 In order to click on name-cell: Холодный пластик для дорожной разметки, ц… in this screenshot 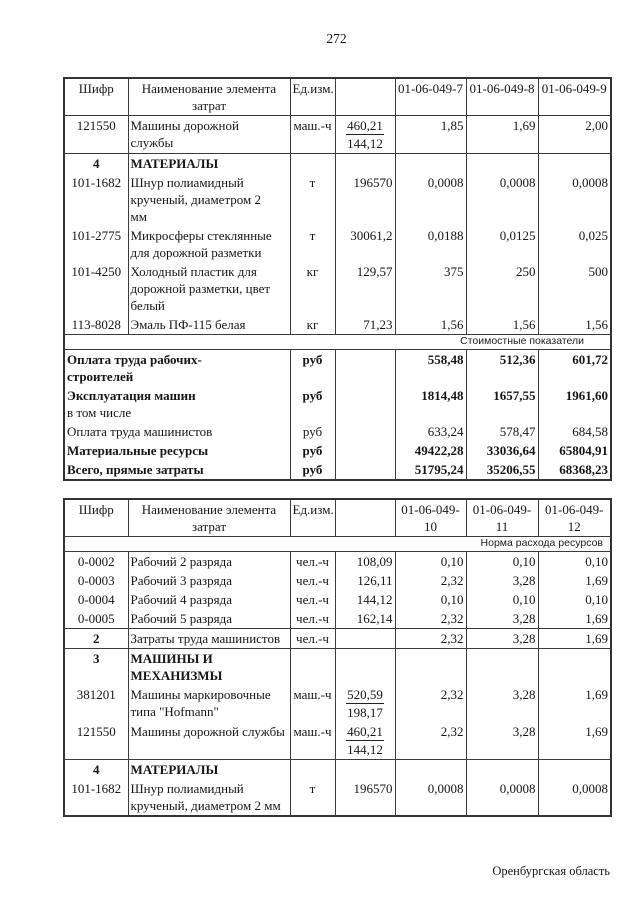, I will do `click(209, 288)`.